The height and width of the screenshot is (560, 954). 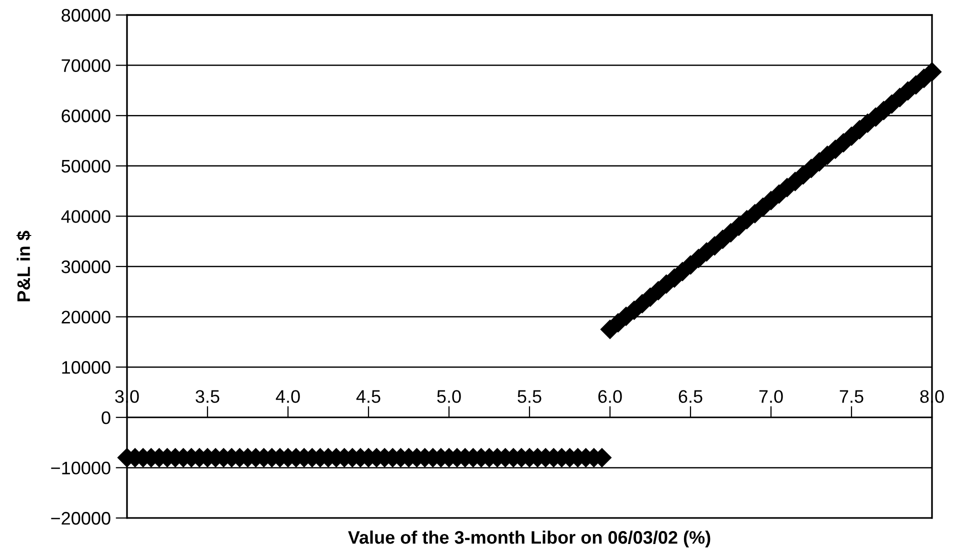 I want to click on y-tick-label: 60000, so click(x=86, y=116).